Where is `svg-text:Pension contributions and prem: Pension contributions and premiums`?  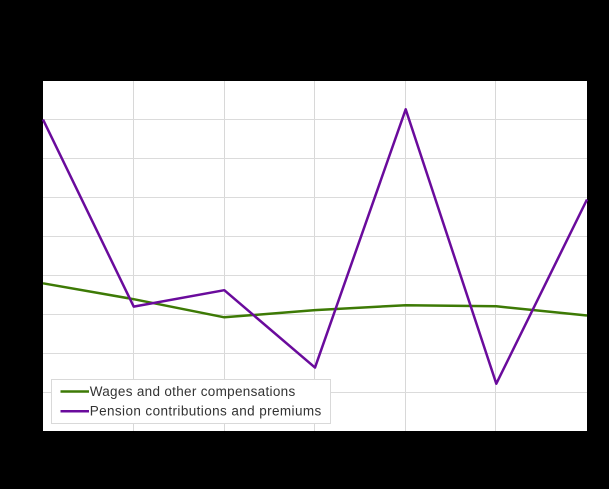 svg-text:Pension contributions and prem: Pension contributions and premiums is located at coordinates (206, 411).